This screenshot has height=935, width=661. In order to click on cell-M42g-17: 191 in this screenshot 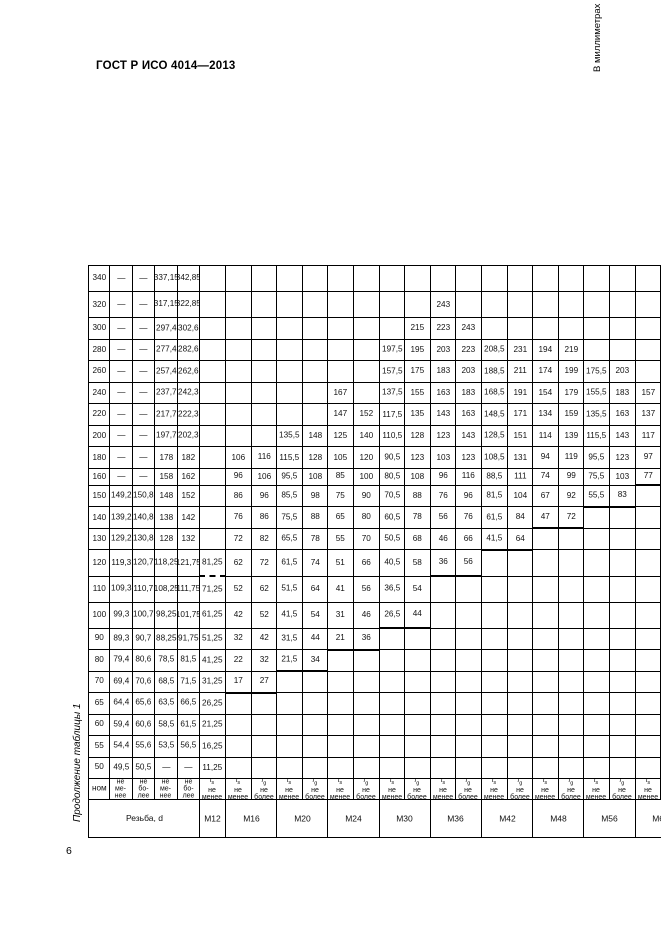, I will do `click(520, 393)`.